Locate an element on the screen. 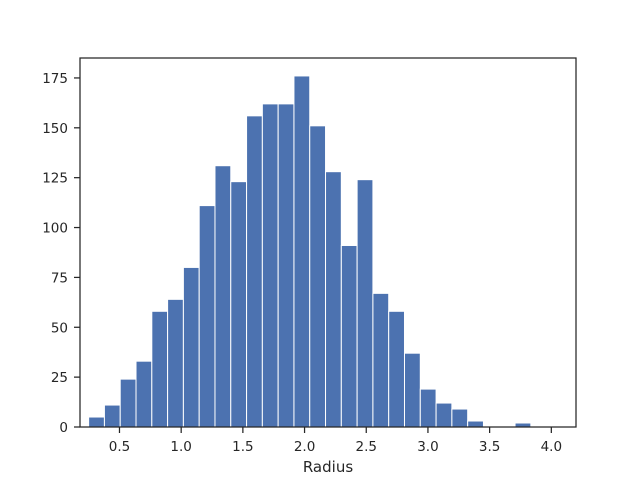  y-tick-label: 50 is located at coordinates (59, 328).